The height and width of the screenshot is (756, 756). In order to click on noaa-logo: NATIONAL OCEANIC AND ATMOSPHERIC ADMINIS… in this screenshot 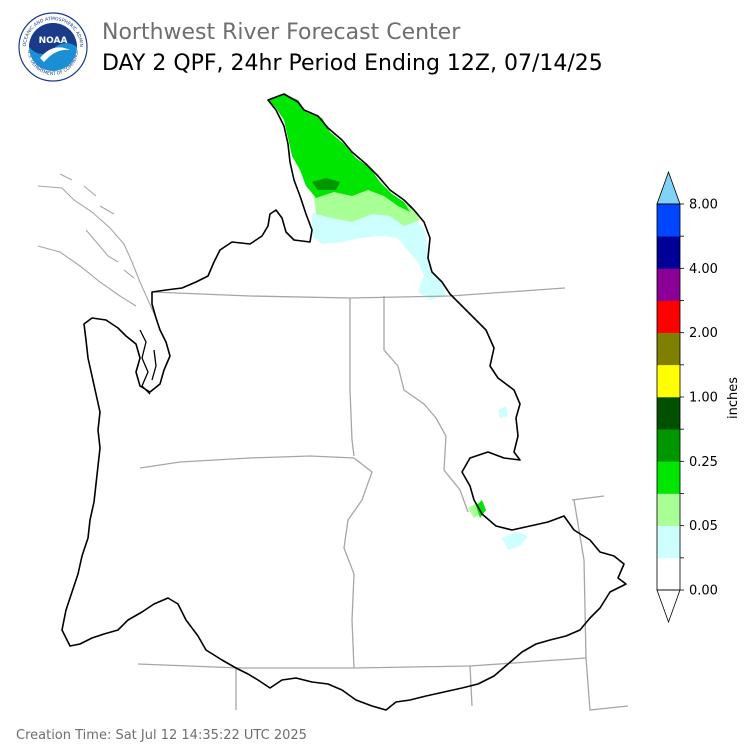, I will do `click(53, 47)`.